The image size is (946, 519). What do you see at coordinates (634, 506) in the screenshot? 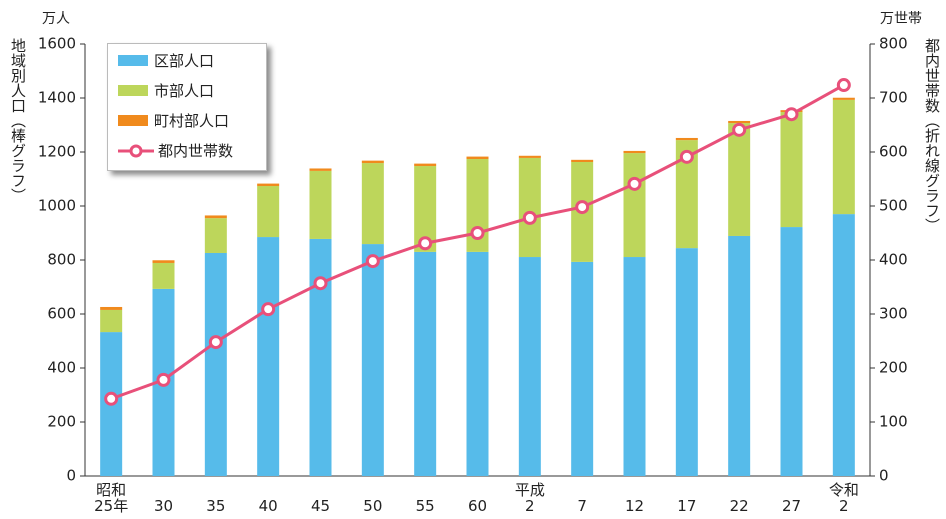
I see `x-tick-label: 12` at bounding box center [634, 506].